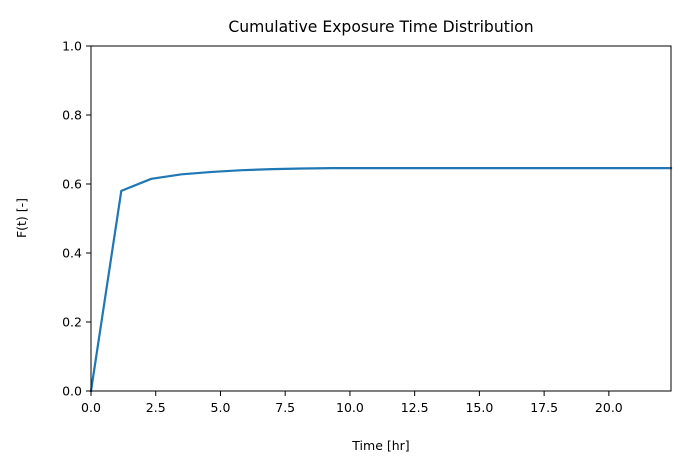  I want to click on y-tick-label: 1.0, so click(72, 46).